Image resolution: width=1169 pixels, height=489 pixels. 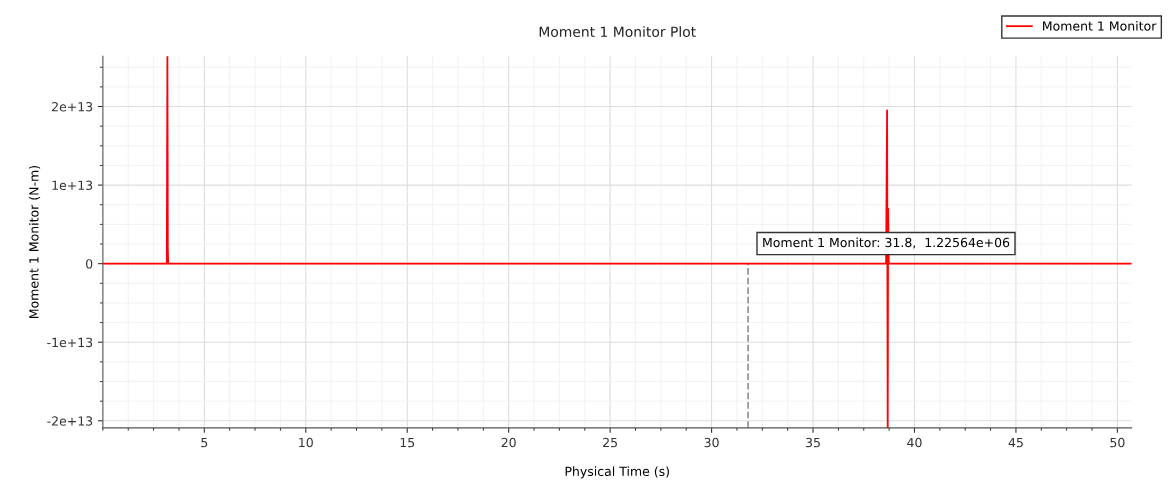 What do you see at coordinates (617, 31) in the screenshot?
I see `chart-title: Moment 1 Monitor Plot` at bounding box center [617, 31].